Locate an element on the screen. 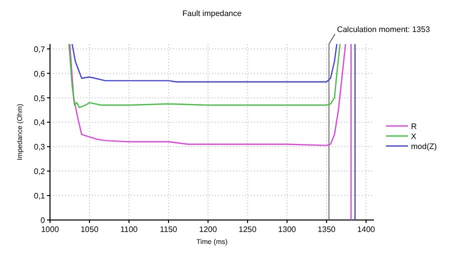 The image size is (474, 264). x-tick-label: 1150 is located at coordinates (169, 229).